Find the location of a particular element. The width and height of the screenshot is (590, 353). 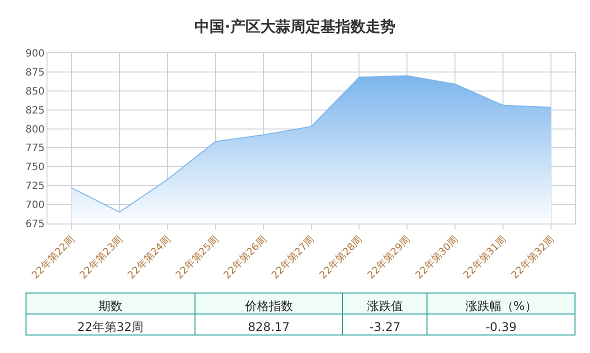

text: 828.17 is located at coordinates (269, 327).